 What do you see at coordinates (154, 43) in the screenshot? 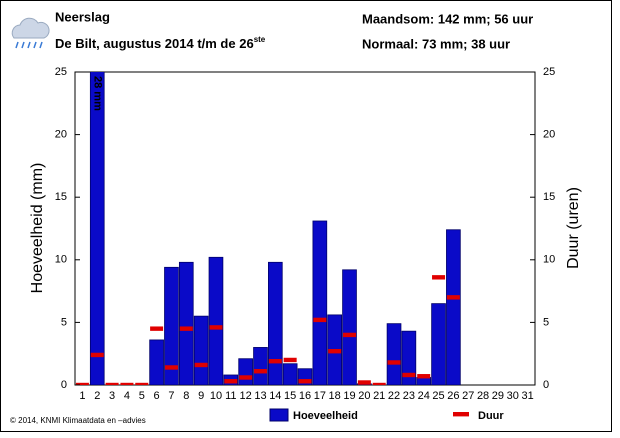
I see `subtitle: De Bilt, augustus 2014 t/m de 26` at bounding box center [154, 43].